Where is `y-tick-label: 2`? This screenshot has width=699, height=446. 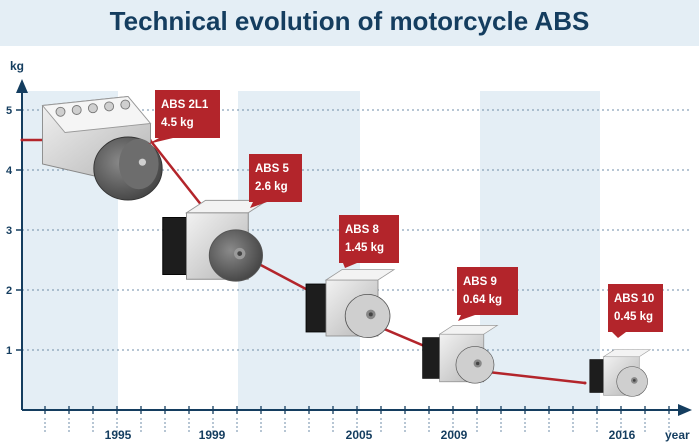 y-tick-label: 2 is located at coordinates (9, 291).